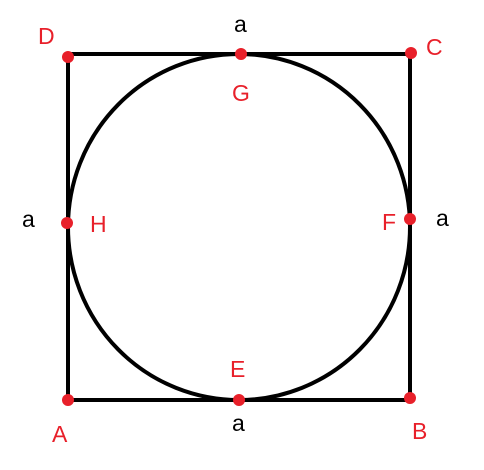  What do you see at coordinates (442, 218) in the screenshot?
I see `side-label-right: a` at bounding box center [442, 218].